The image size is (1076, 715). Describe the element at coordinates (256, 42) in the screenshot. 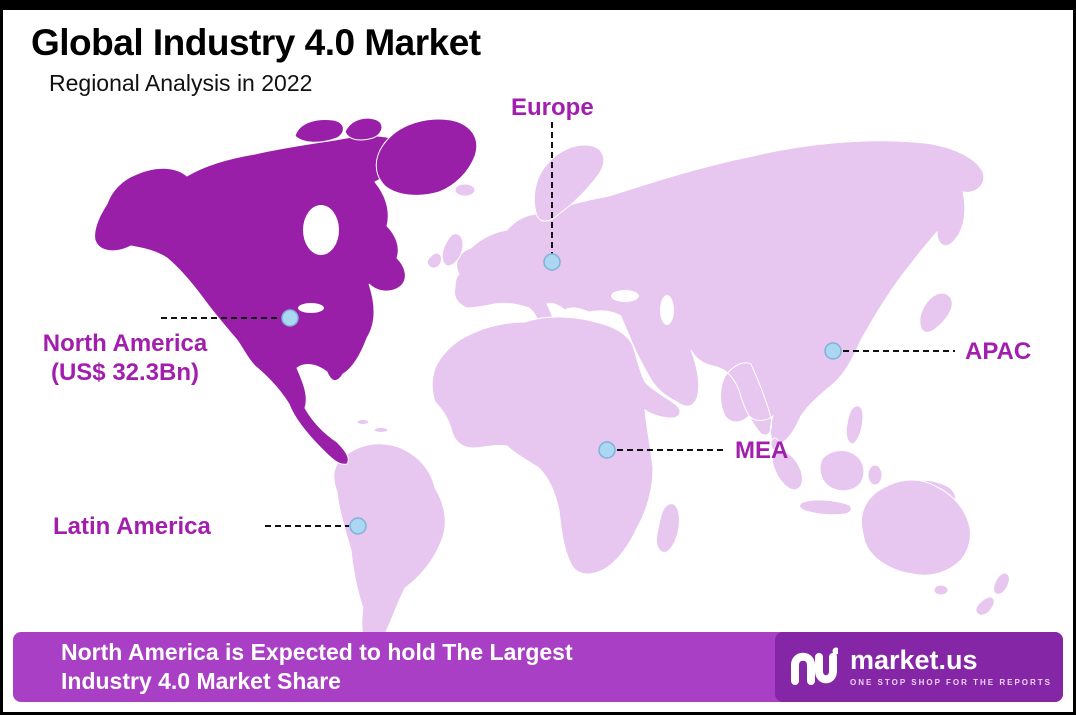

I see `page-title: Global Industry 4.0 Market` at that location.